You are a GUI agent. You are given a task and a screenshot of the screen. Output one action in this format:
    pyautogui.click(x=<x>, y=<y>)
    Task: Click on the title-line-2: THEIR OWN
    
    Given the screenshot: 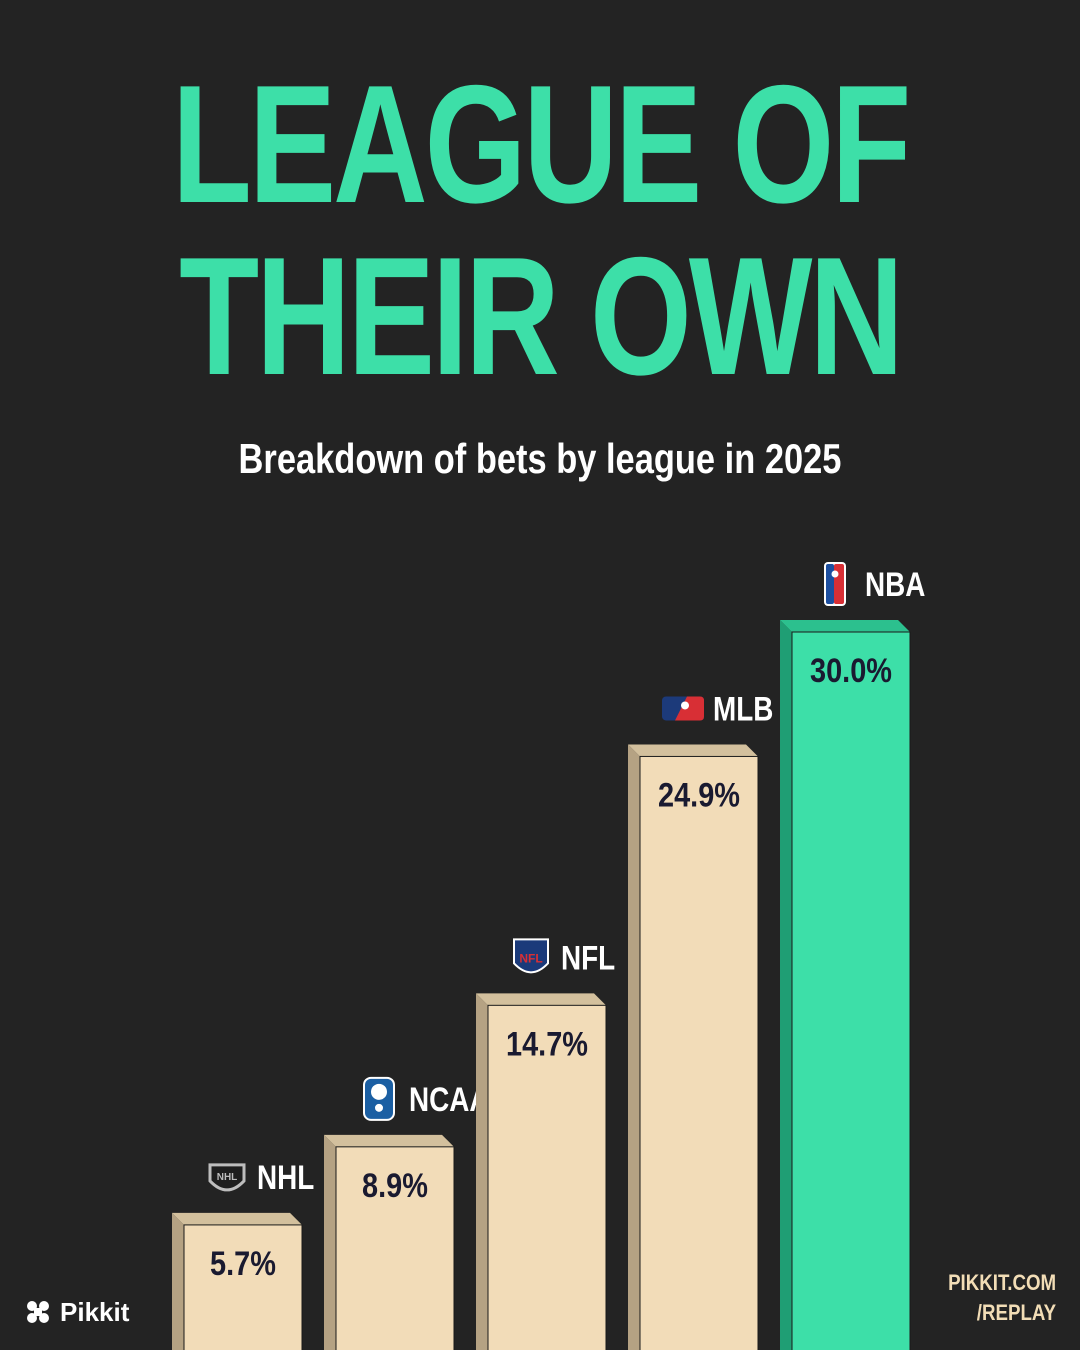 What is the action you would take?
    pyautogui.click(x=541, y=316)
    